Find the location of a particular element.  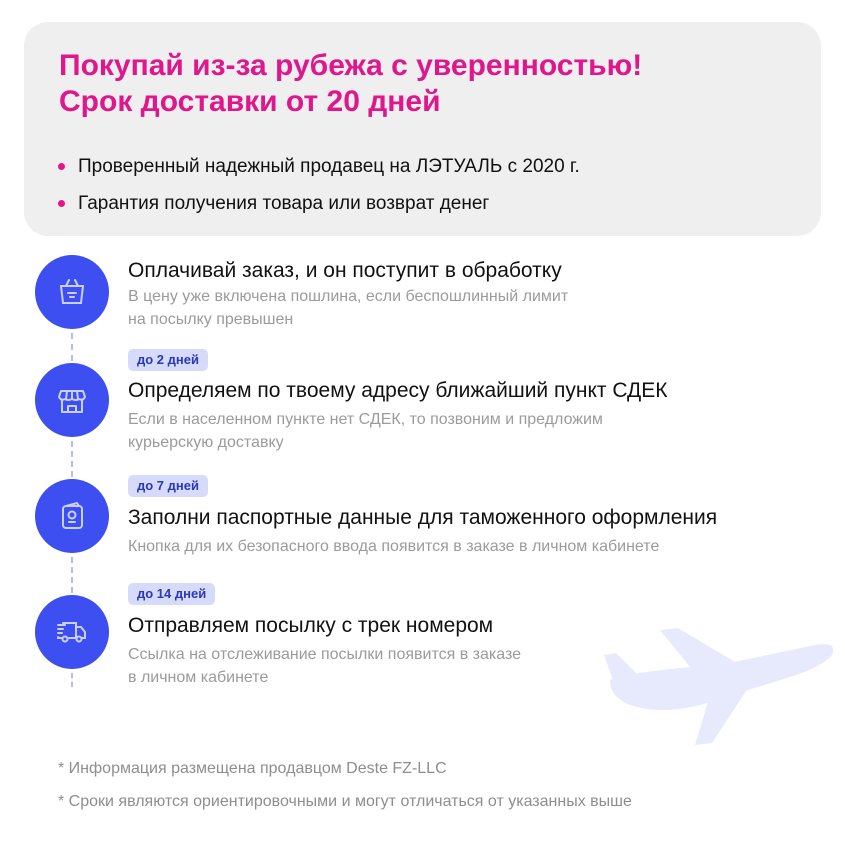

duration-badge: до 2 дней is located at coordinates (168, 360).